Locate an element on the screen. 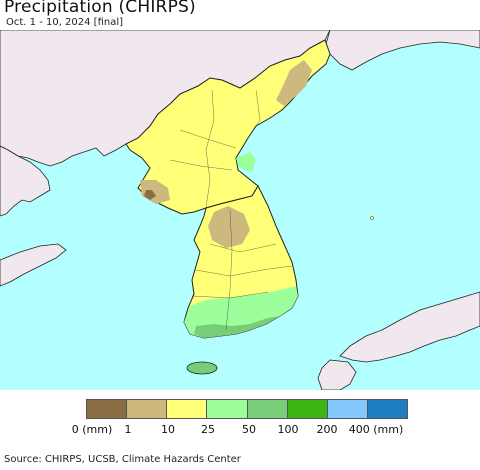  legend-colorbar is located at coordinates (247, 409).